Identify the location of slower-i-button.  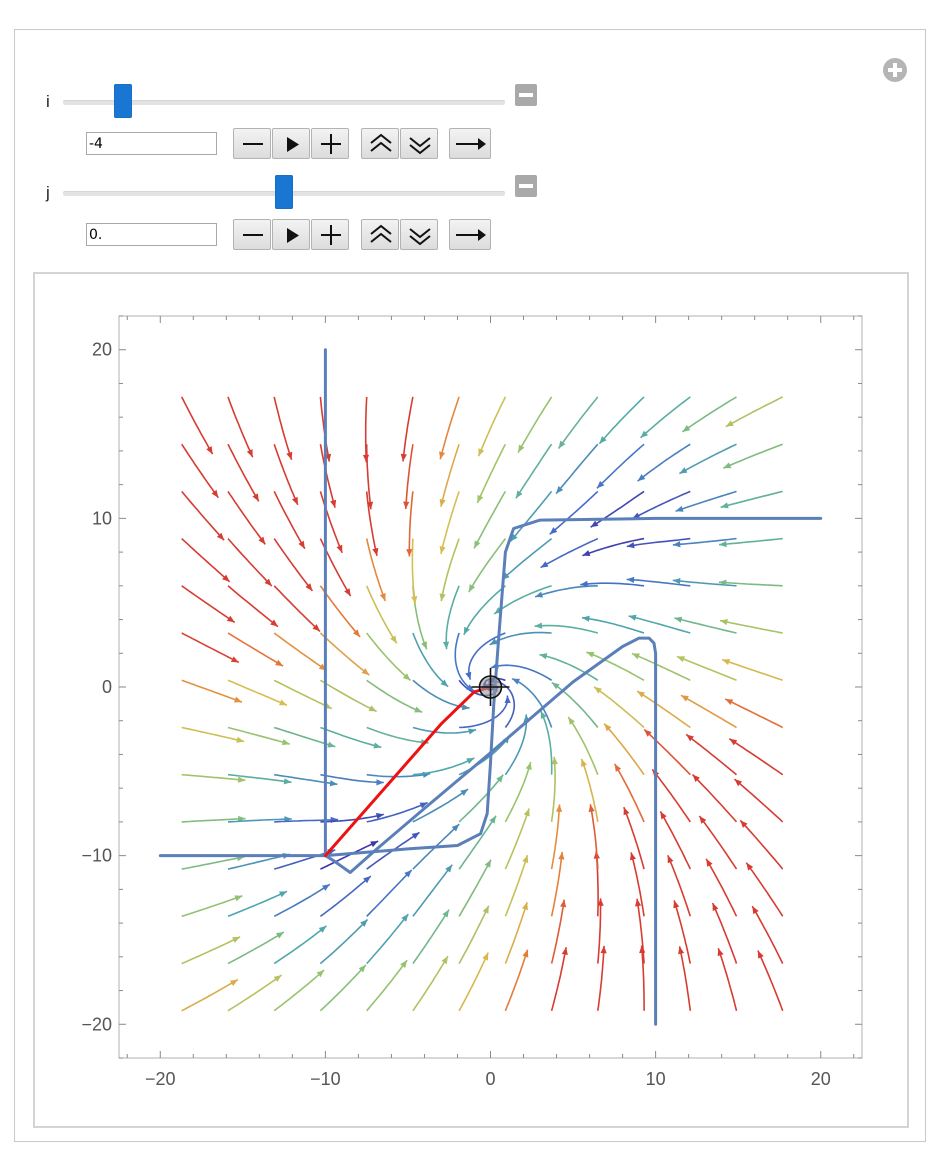
(419, 143).